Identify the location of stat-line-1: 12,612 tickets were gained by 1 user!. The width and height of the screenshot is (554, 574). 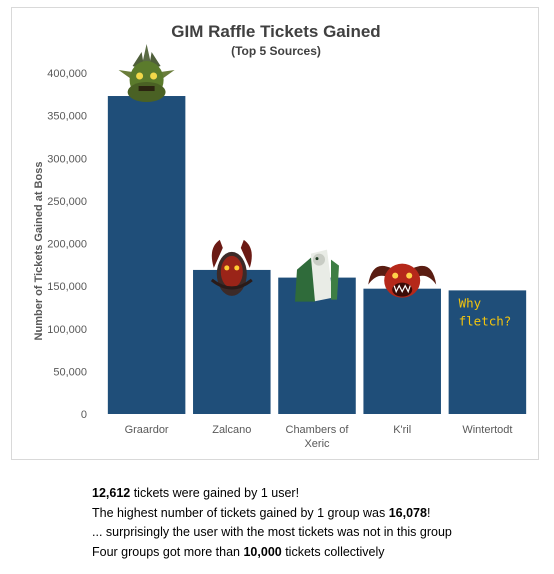
(196, 493).